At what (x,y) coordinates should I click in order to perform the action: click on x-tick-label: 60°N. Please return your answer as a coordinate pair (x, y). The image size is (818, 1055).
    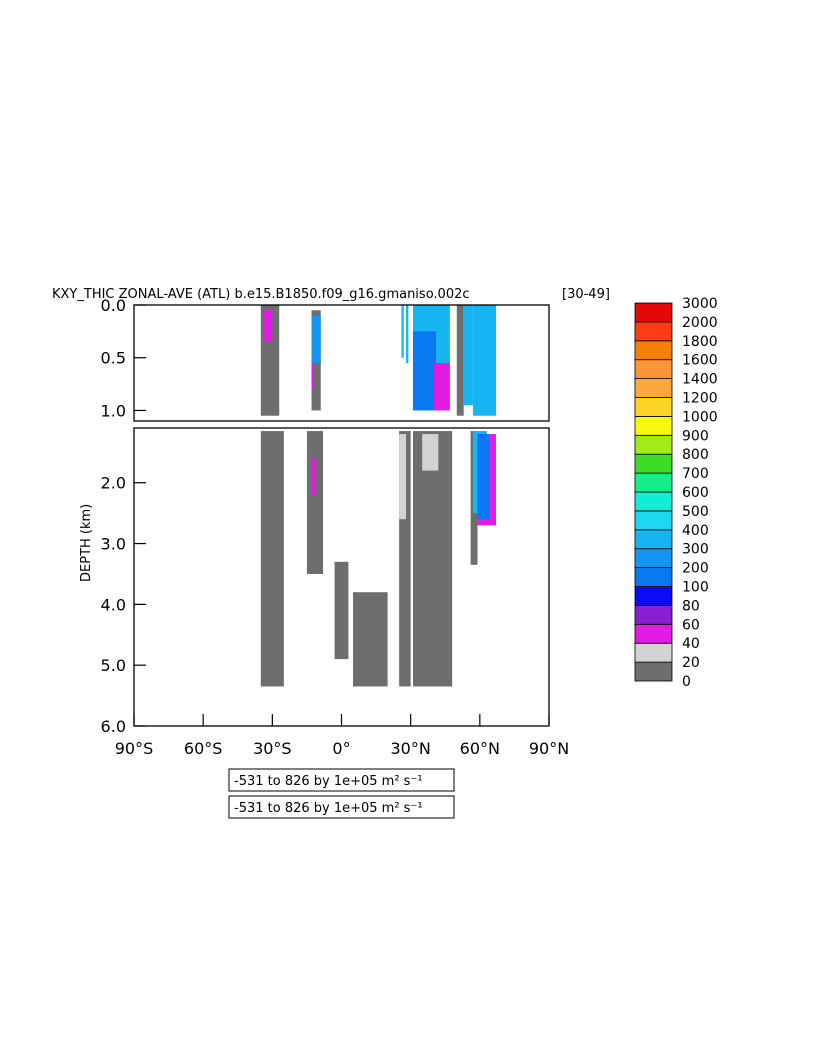
    Looking at the image, I should click on (480, 748).